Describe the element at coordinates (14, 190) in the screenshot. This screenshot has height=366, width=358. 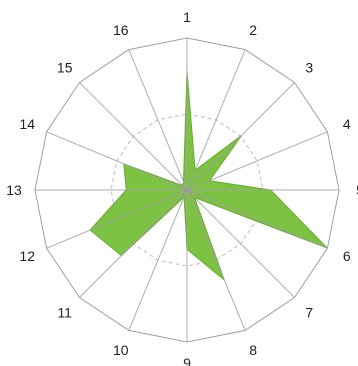
I see `axis-label-13: 13` at that location.